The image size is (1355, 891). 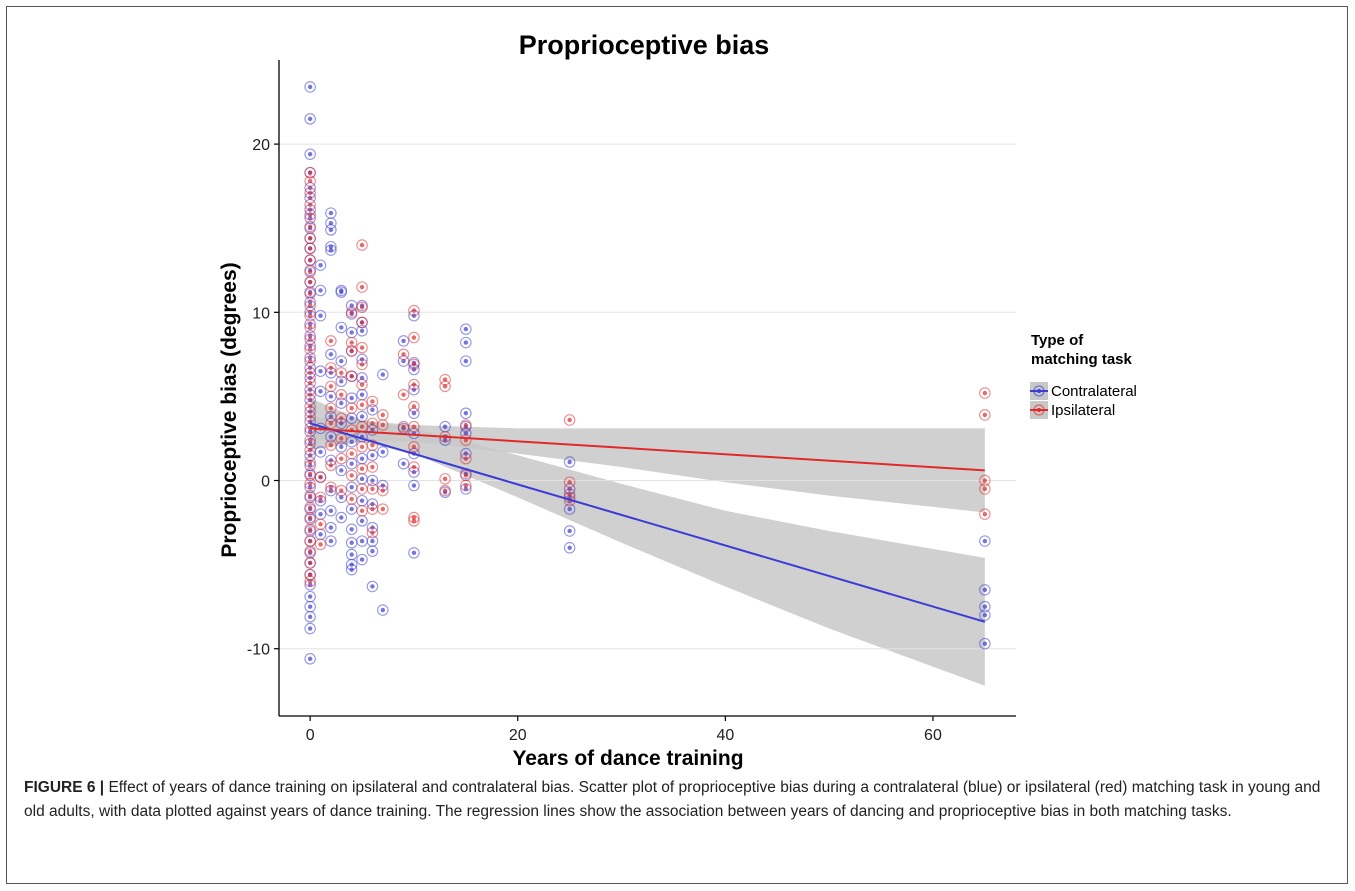 What do you see at coordinates (258, 650) in the screenshot?
I see `y-tick-label: -10` at bounding box center [258, 650].